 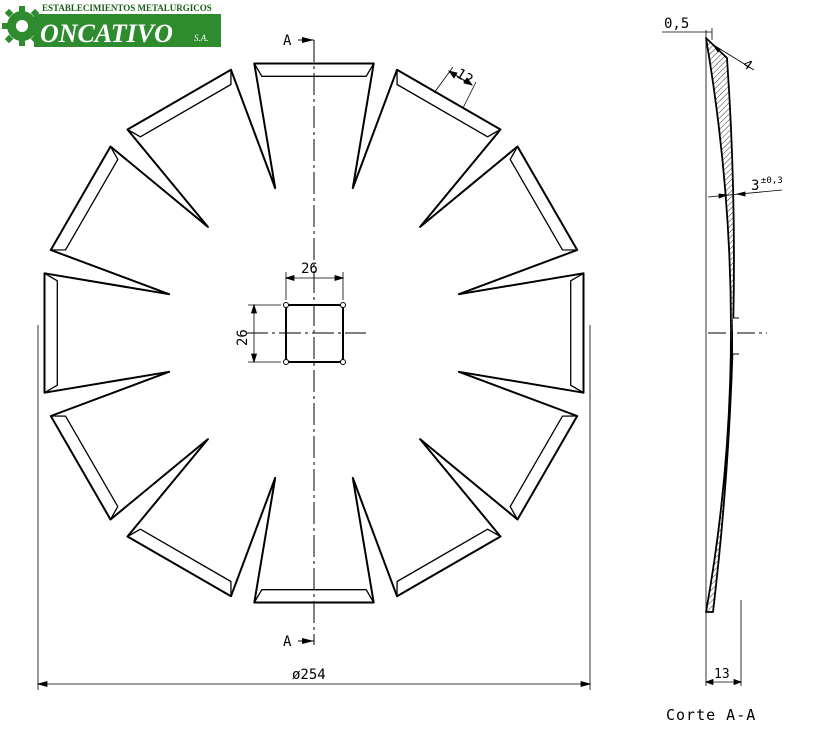 I want to click on logo-brand: ONCATIVO, so click(x=106, y=33).